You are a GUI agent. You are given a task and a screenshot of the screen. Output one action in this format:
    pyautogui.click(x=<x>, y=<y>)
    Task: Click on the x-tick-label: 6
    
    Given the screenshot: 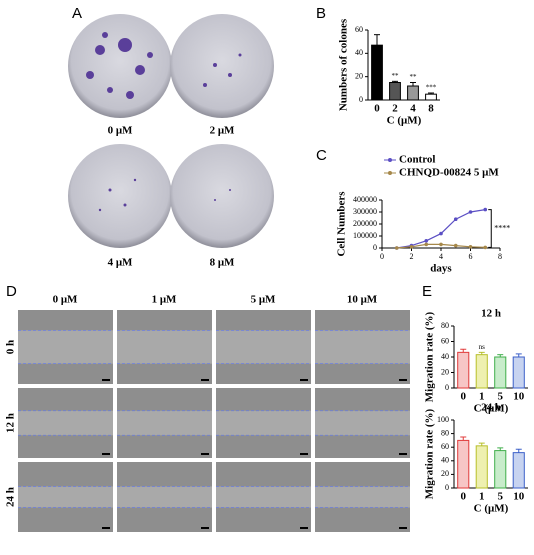 What is the action you would take?
    pyautogui.click(x=471, y=256)
    